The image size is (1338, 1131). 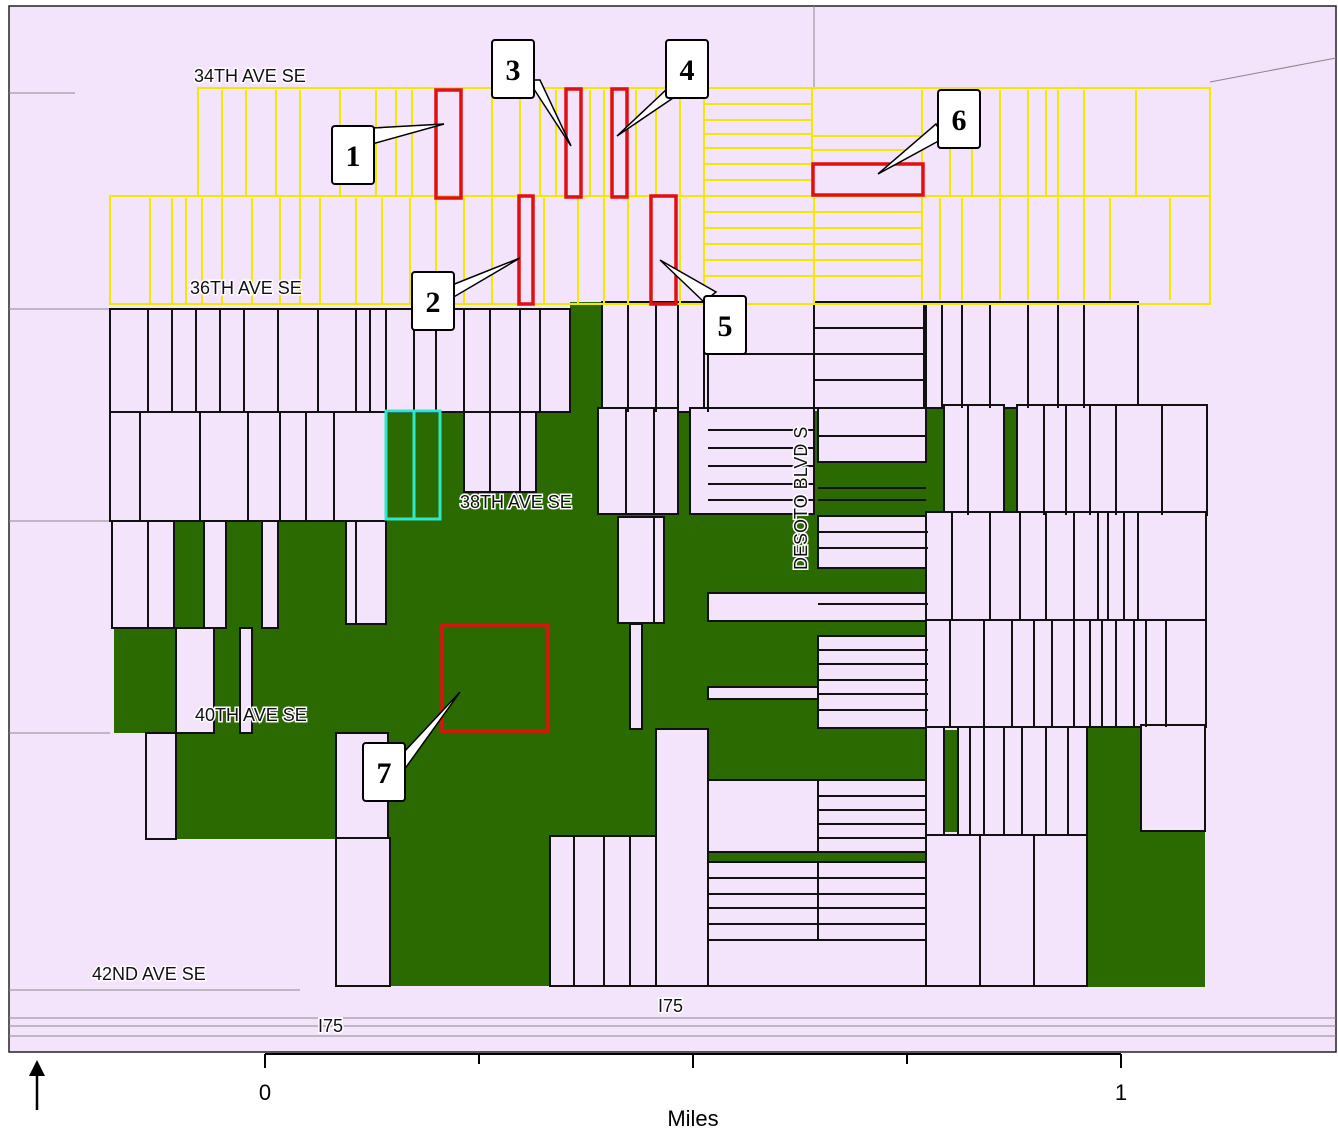 I want to click on callout-6: 6, so click(x=959, y=119).